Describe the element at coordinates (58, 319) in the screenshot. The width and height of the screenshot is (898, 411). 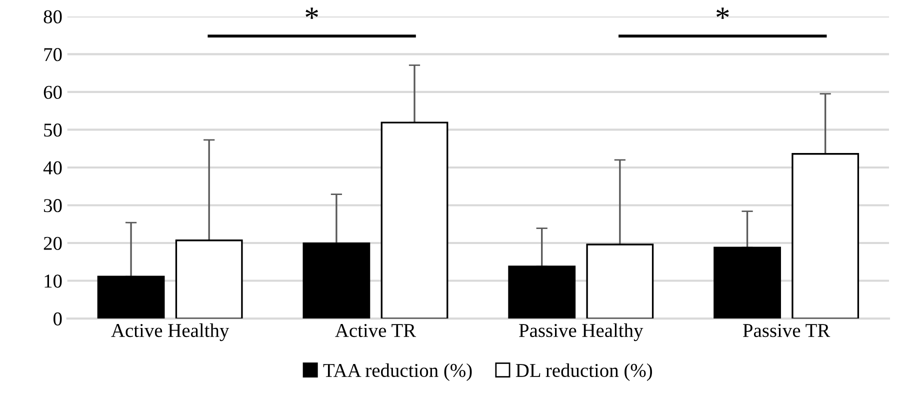
I see `y-tick-label: 0` at that location.